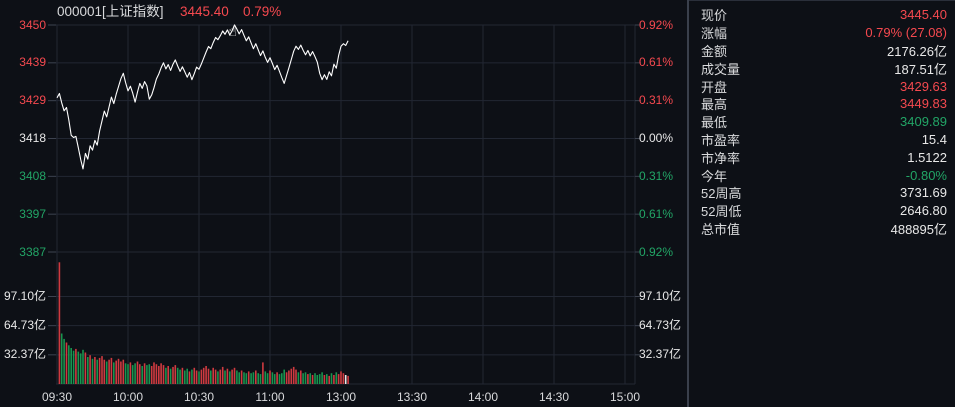 Image resolution: width=955 pixels, height=407 pixels. Describe the element at coordinates (822, 122) in the screenshot. I see `stat-row: 最低 3409.89` at that location.